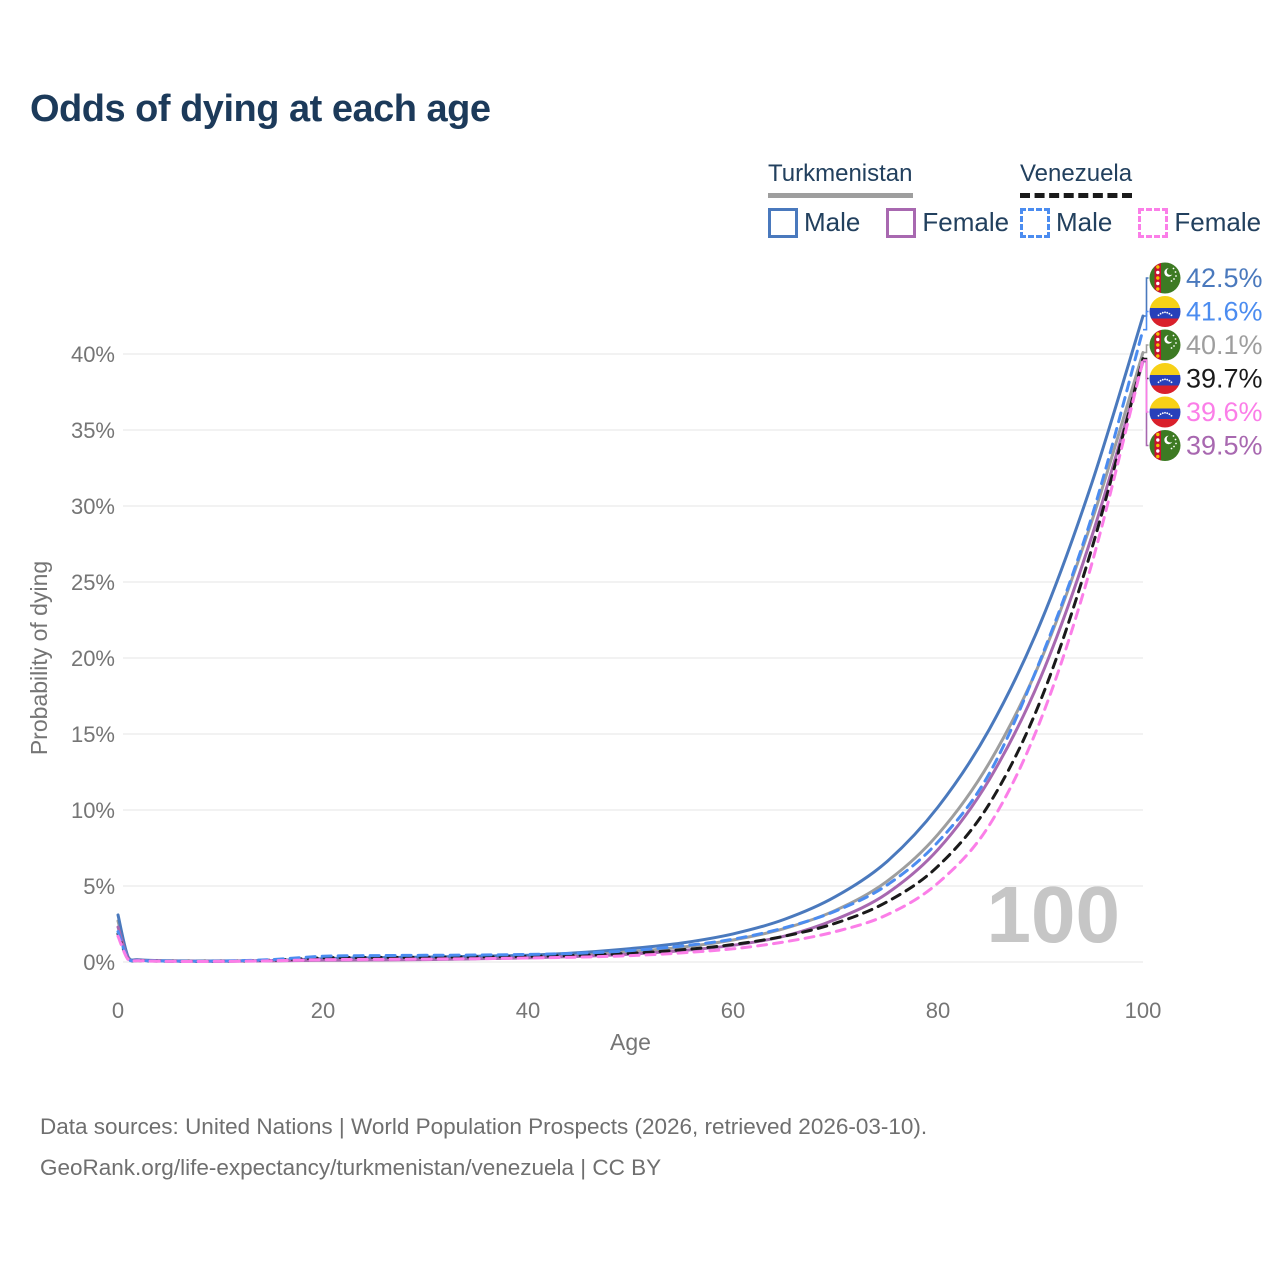  I want to click on end-value-label-turkmenistan-both: 40.1%, so click(1224, 345).